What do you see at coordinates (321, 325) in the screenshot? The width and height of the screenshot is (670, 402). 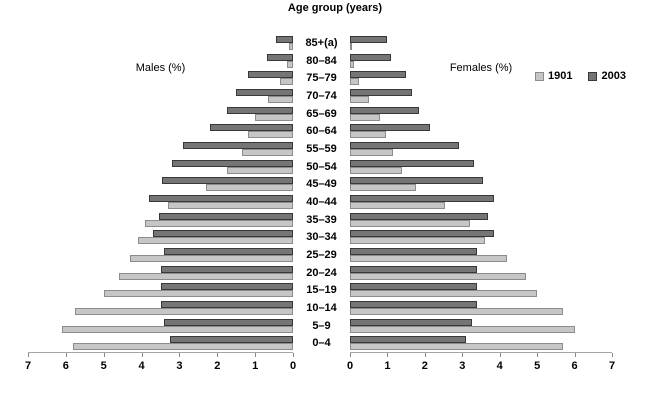 I see `age-group-label: 5–9` at bounding box center [321, 325].